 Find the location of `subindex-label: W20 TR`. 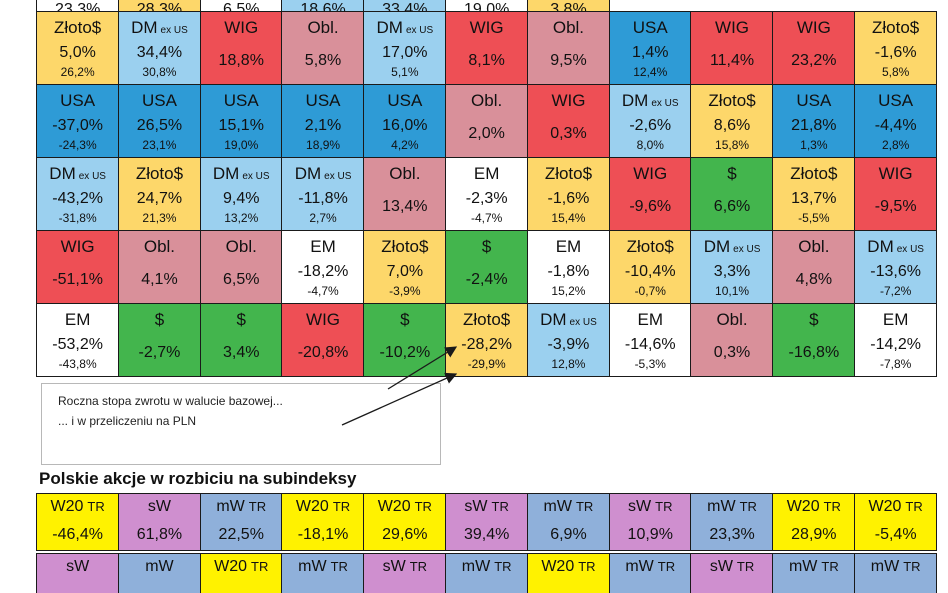

subindex-label: W20 TR is located at coordinates (895, 506).